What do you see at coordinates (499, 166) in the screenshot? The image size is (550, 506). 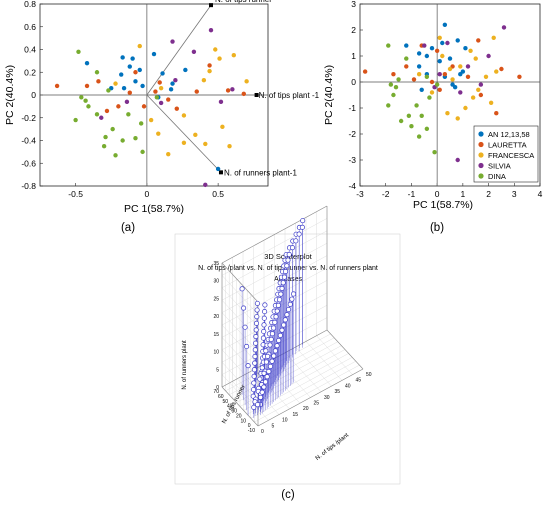 I see `pb-legend-label: SILVIA` at bounding box center [499, 166].